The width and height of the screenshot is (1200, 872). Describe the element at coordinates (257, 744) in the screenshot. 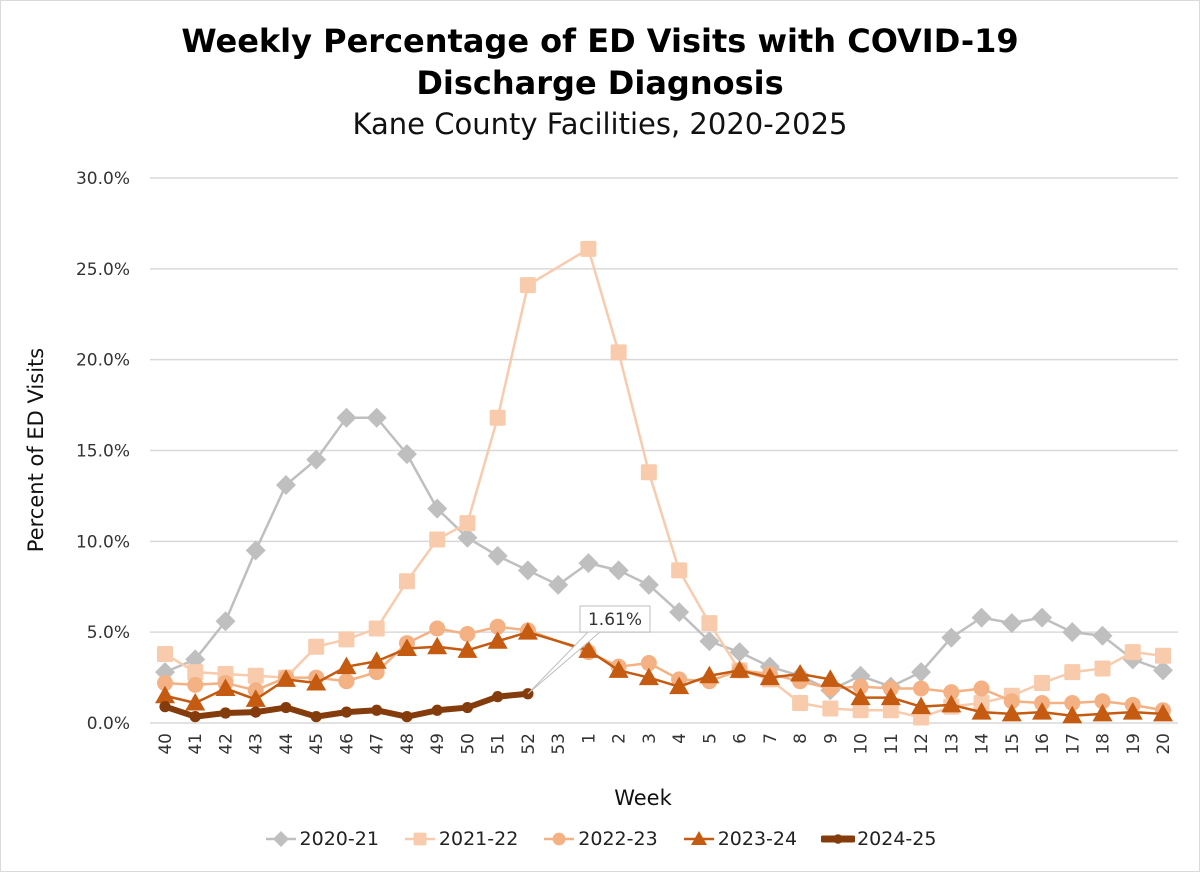

I see `x-tick-label: 43` at that location.